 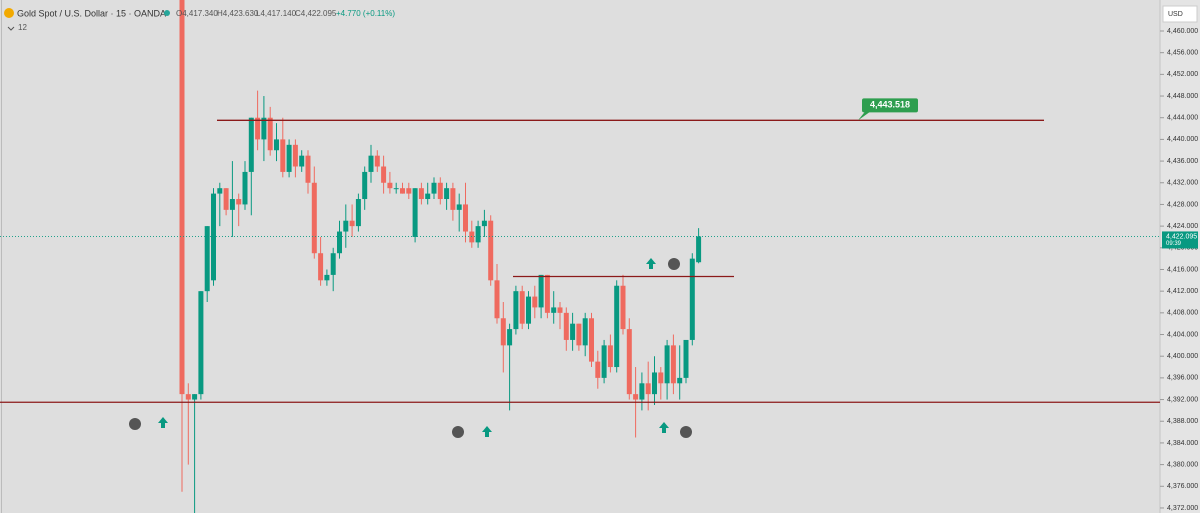 What do you see at coordinates (1182, 269) in the screenshot?
I see `y-tick-label: 4,416.000` at bounding box center [1182, 269].